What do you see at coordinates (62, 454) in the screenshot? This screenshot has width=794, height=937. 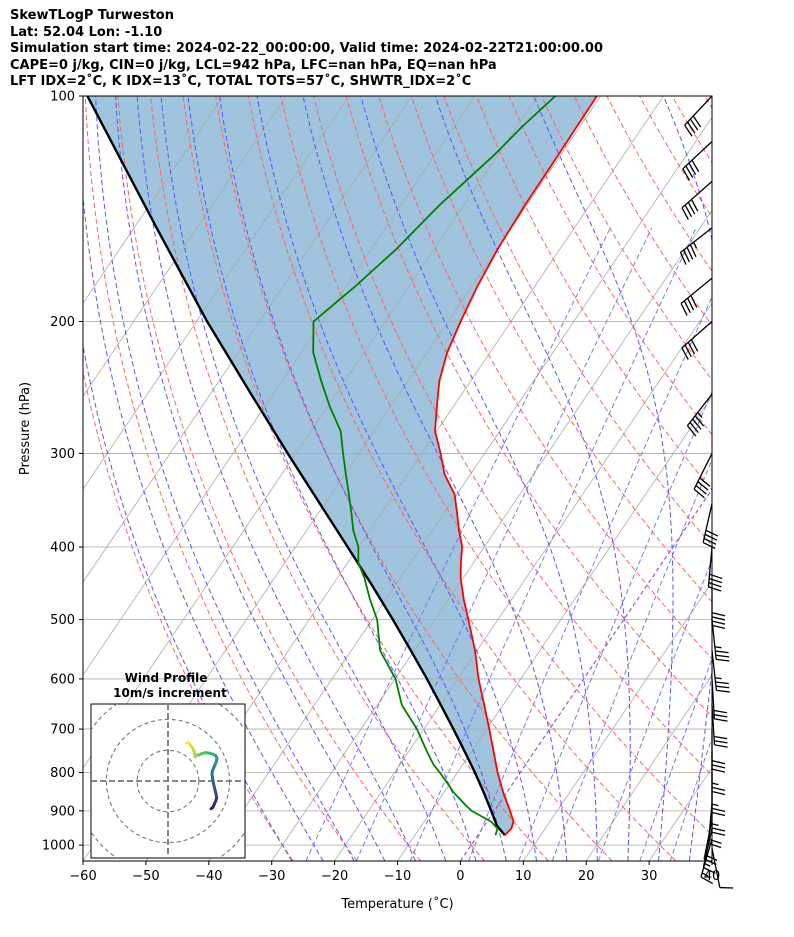 I see `y-tick-label: 300` at bounding box center [62, 454].